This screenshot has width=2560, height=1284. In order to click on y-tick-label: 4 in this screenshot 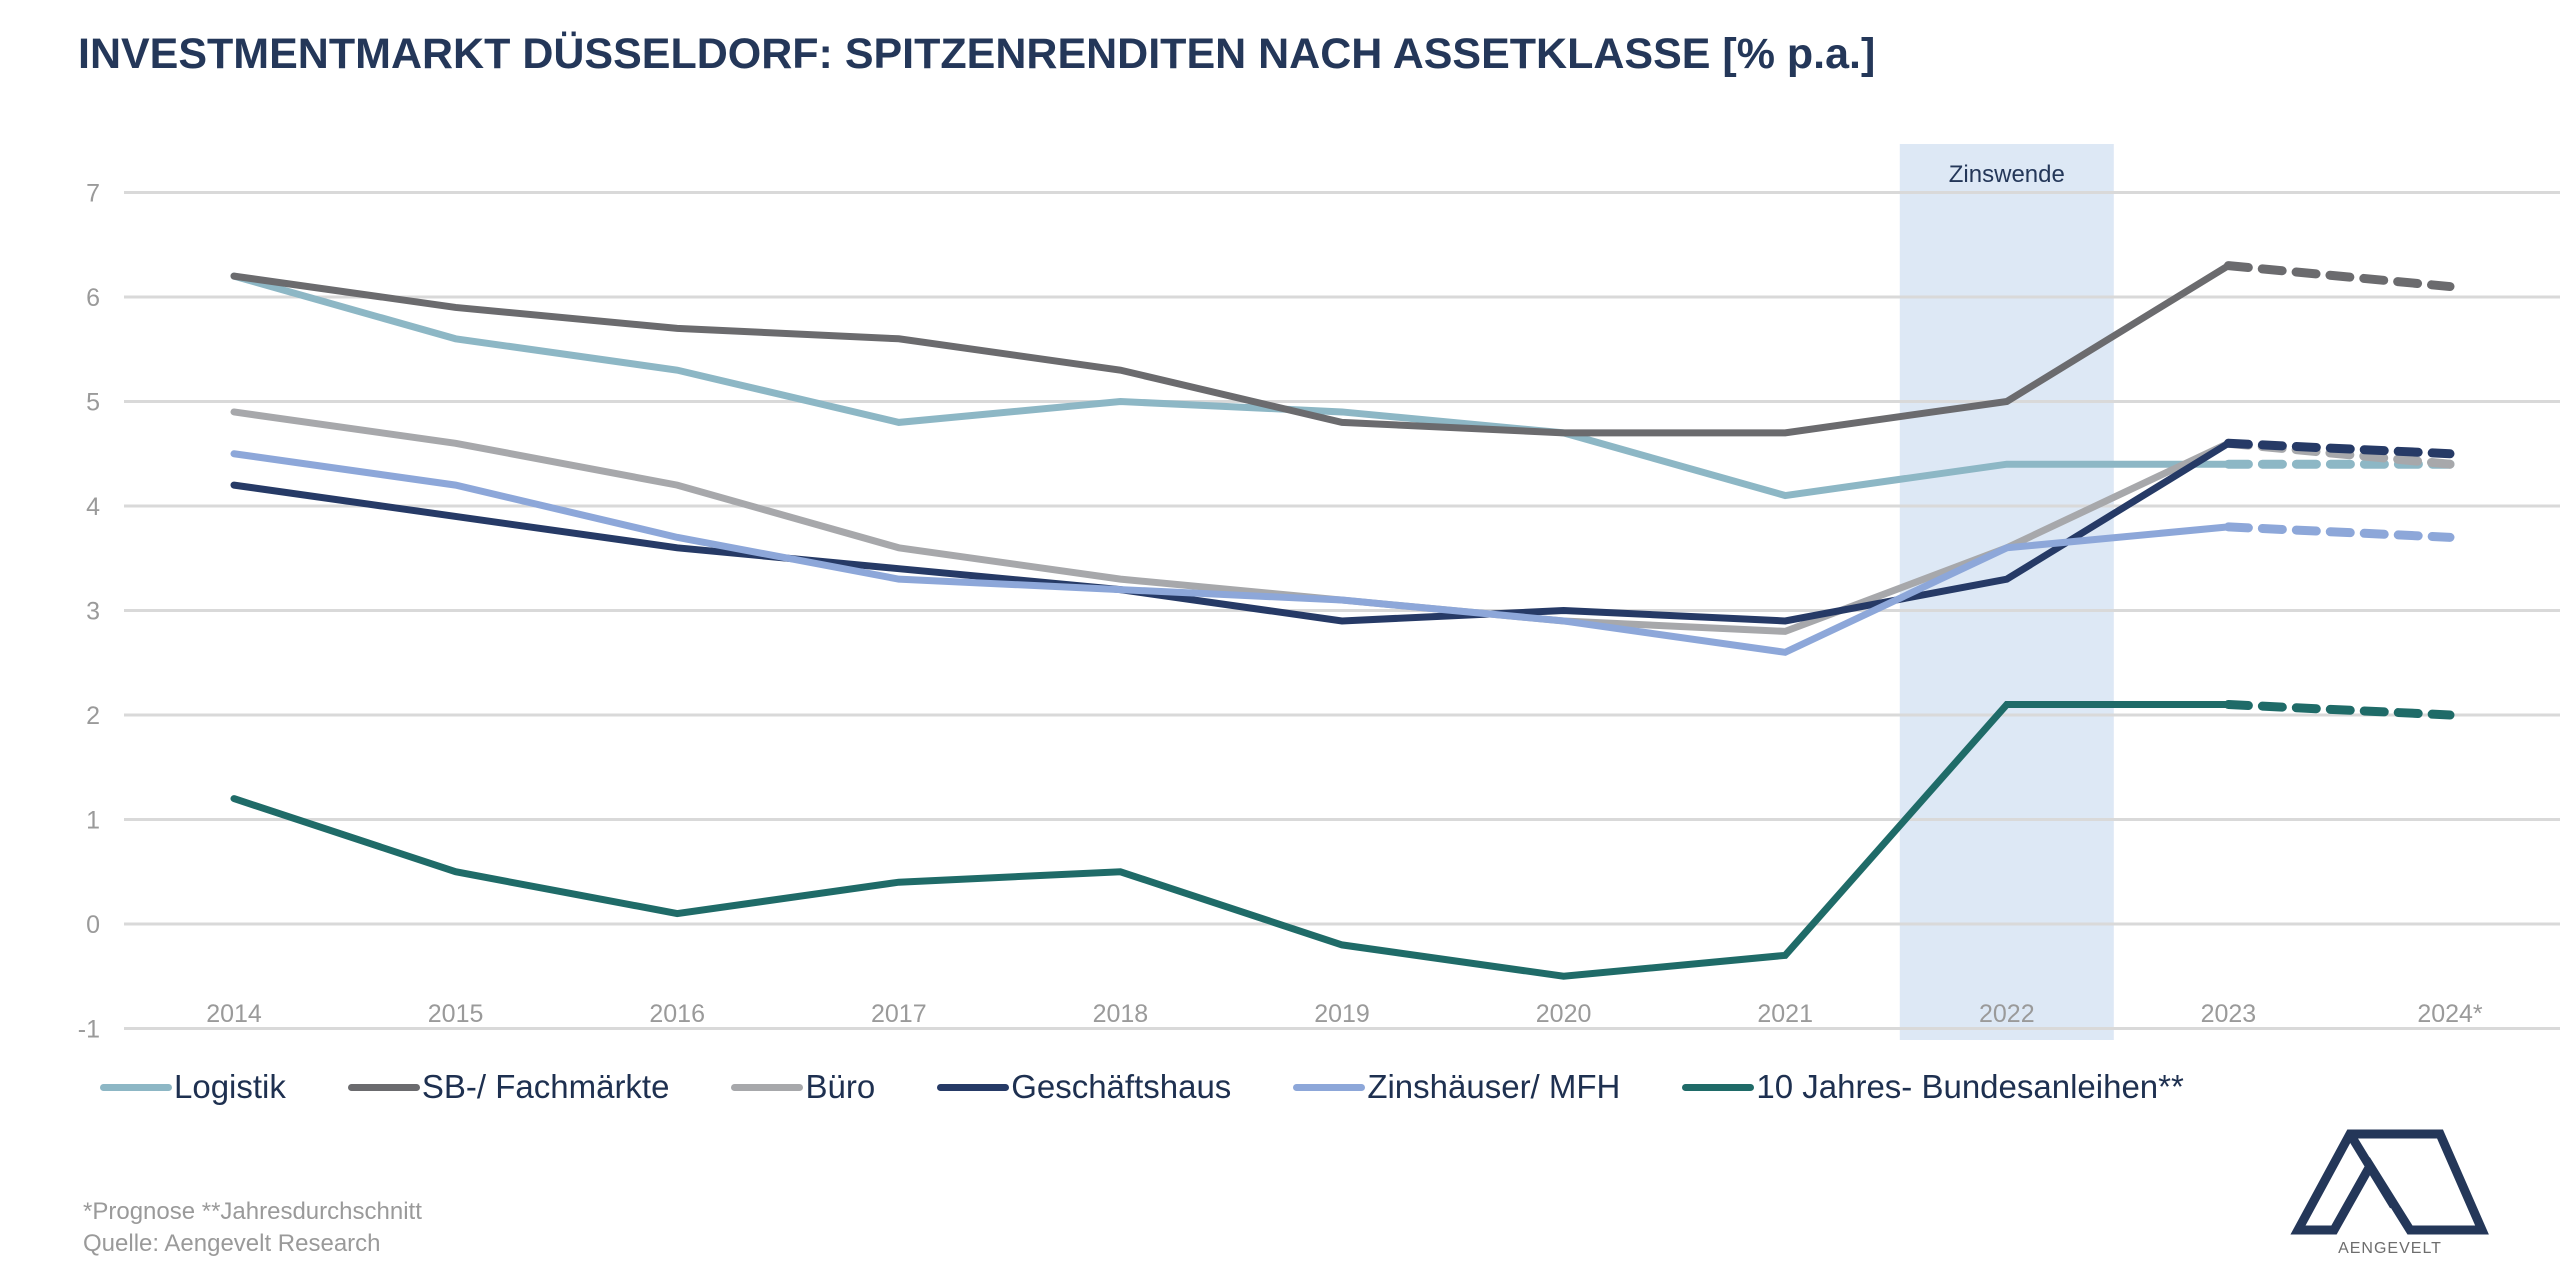, I will do `click(93, 507)`.